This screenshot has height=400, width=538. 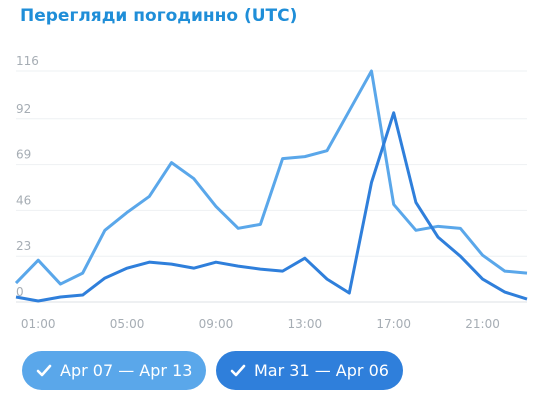 I want to click on legend-toggle: Apr 07 — Apr 13, so click(x=114, y=370).